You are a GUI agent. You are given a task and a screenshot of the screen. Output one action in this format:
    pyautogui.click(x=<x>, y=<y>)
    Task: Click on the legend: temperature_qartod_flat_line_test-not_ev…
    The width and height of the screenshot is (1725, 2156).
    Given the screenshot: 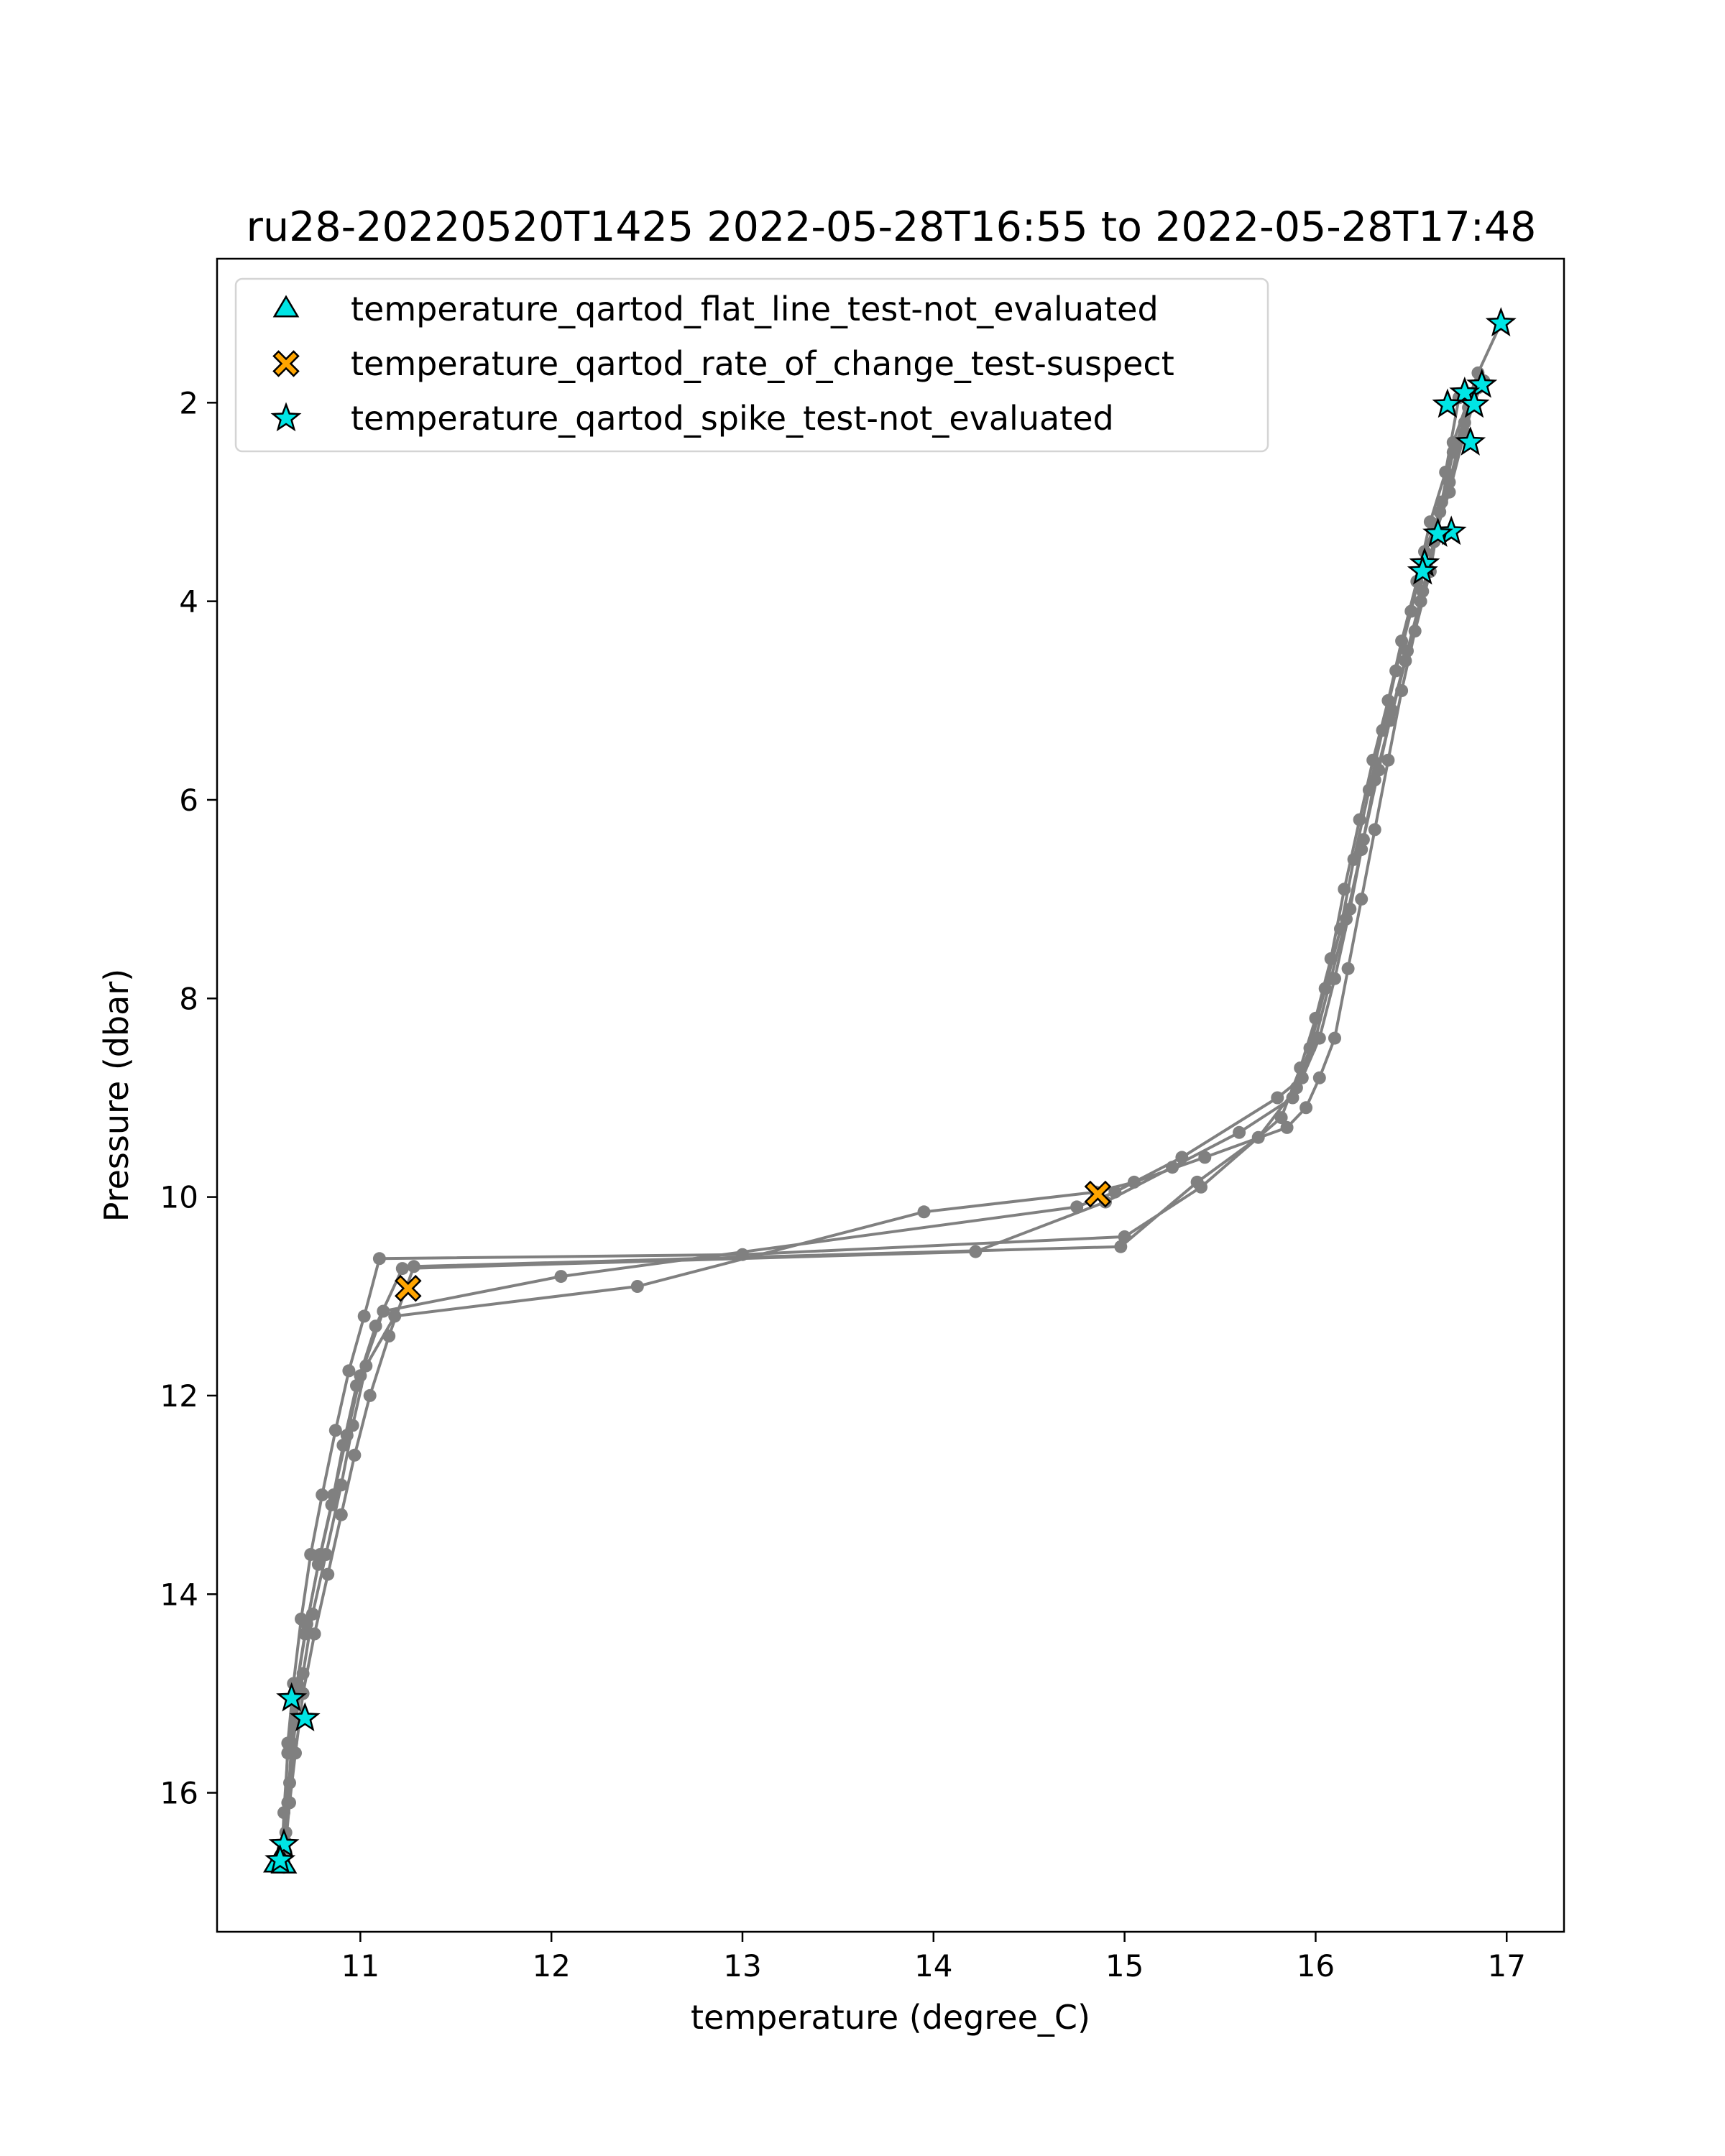 What is the action you would take?
    pyautogui.click(x=751, y=365)
    